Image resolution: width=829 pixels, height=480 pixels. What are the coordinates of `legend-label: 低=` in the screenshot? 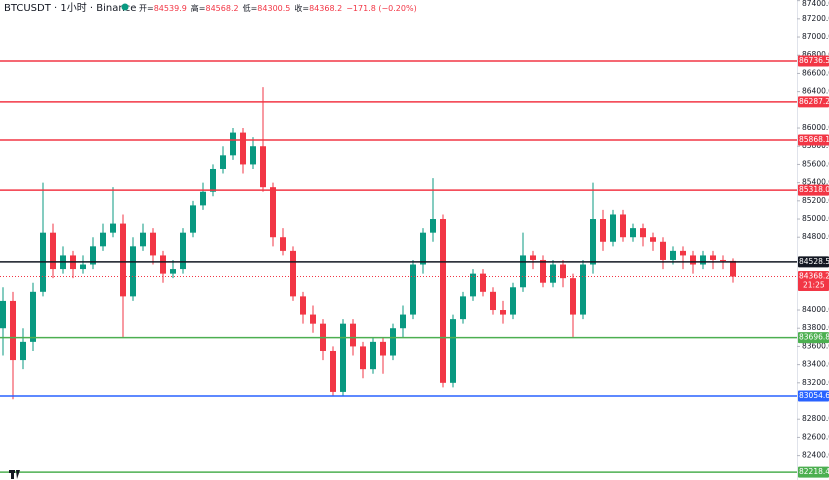 It's located at (250, 8).